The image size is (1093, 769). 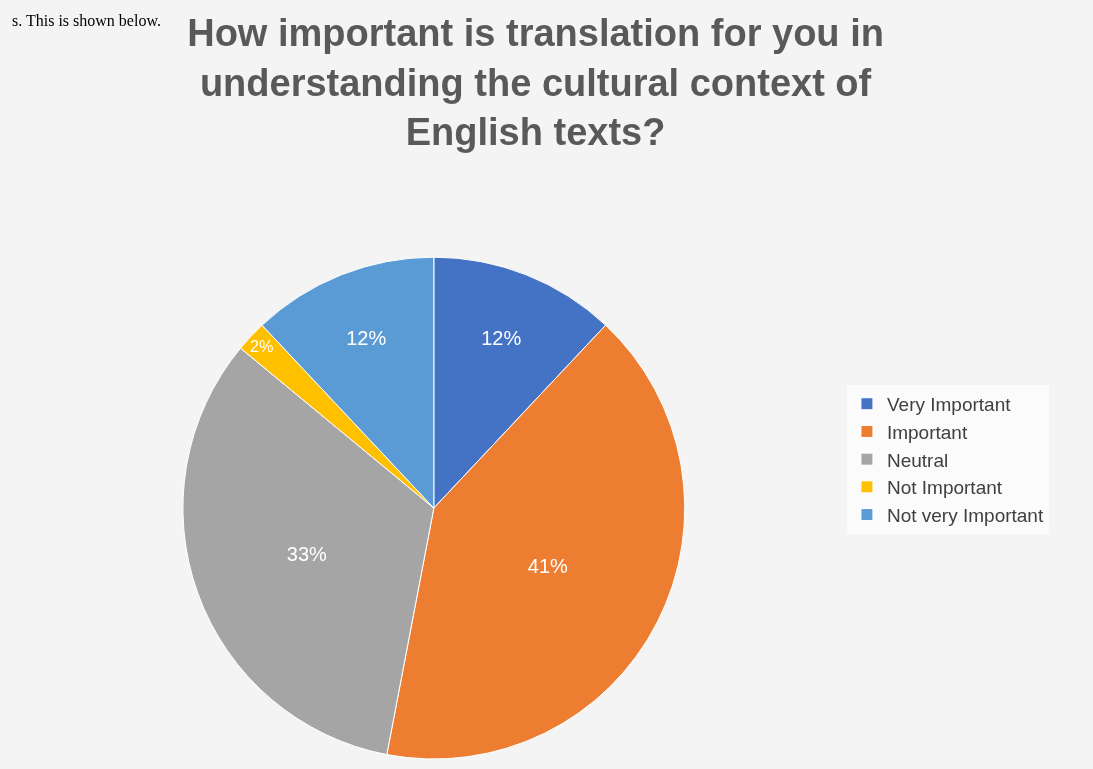 What do you see at coordinates (548, 566) in the screenshot?
I see `data-label: 41%` at bounding box center [548, 566].